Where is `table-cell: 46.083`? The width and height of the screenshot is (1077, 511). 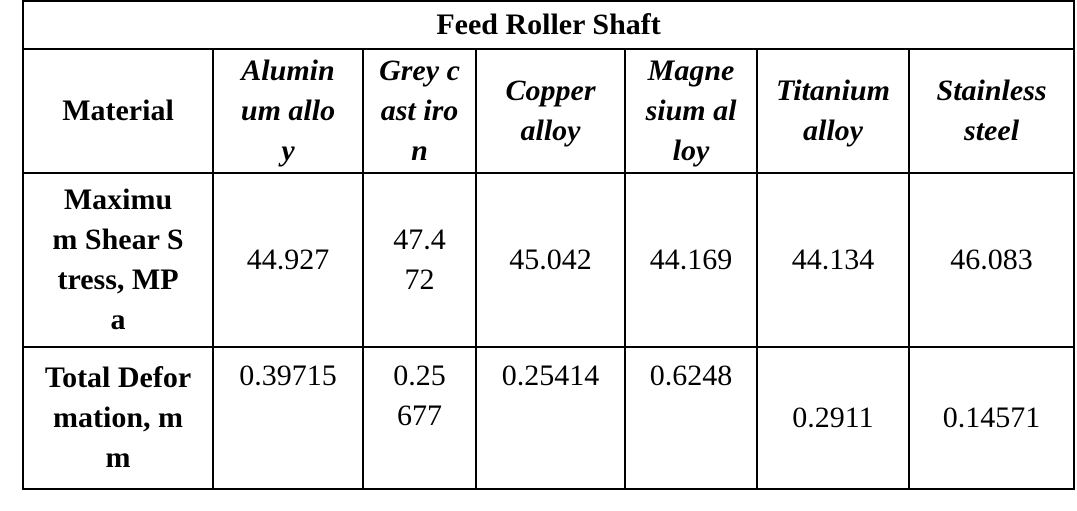 table-cell: 46.083 is located at coordinates (991, 260).